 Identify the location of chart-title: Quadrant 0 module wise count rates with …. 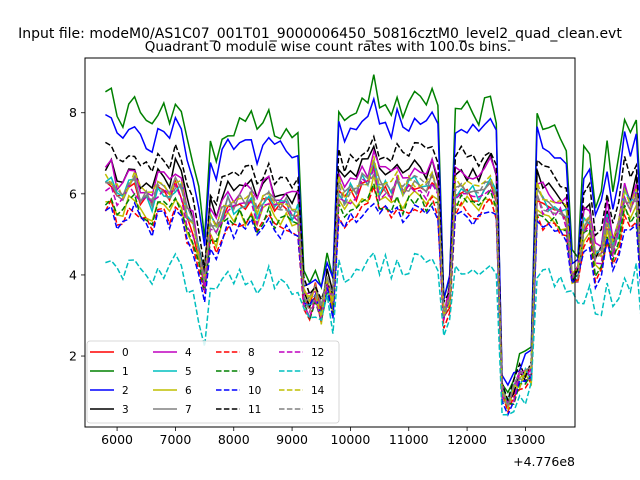
(328, 47).